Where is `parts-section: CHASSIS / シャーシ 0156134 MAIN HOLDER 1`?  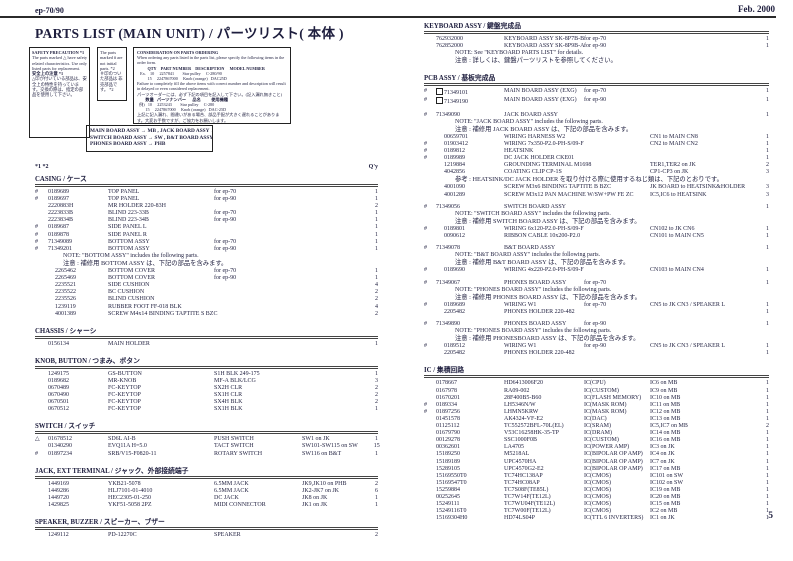 parts-section: CHASSIS / シャーシ 0156134 MAIN HOLDER 1 is located at coordinates (206, 336).